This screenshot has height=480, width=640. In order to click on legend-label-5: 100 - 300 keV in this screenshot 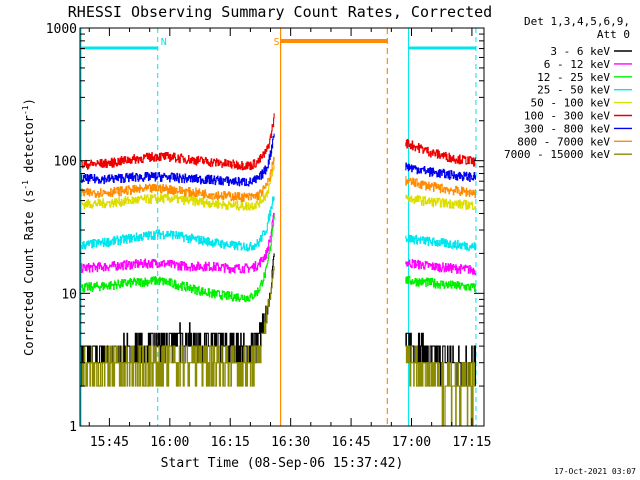, I will do `click(567, 116)`.